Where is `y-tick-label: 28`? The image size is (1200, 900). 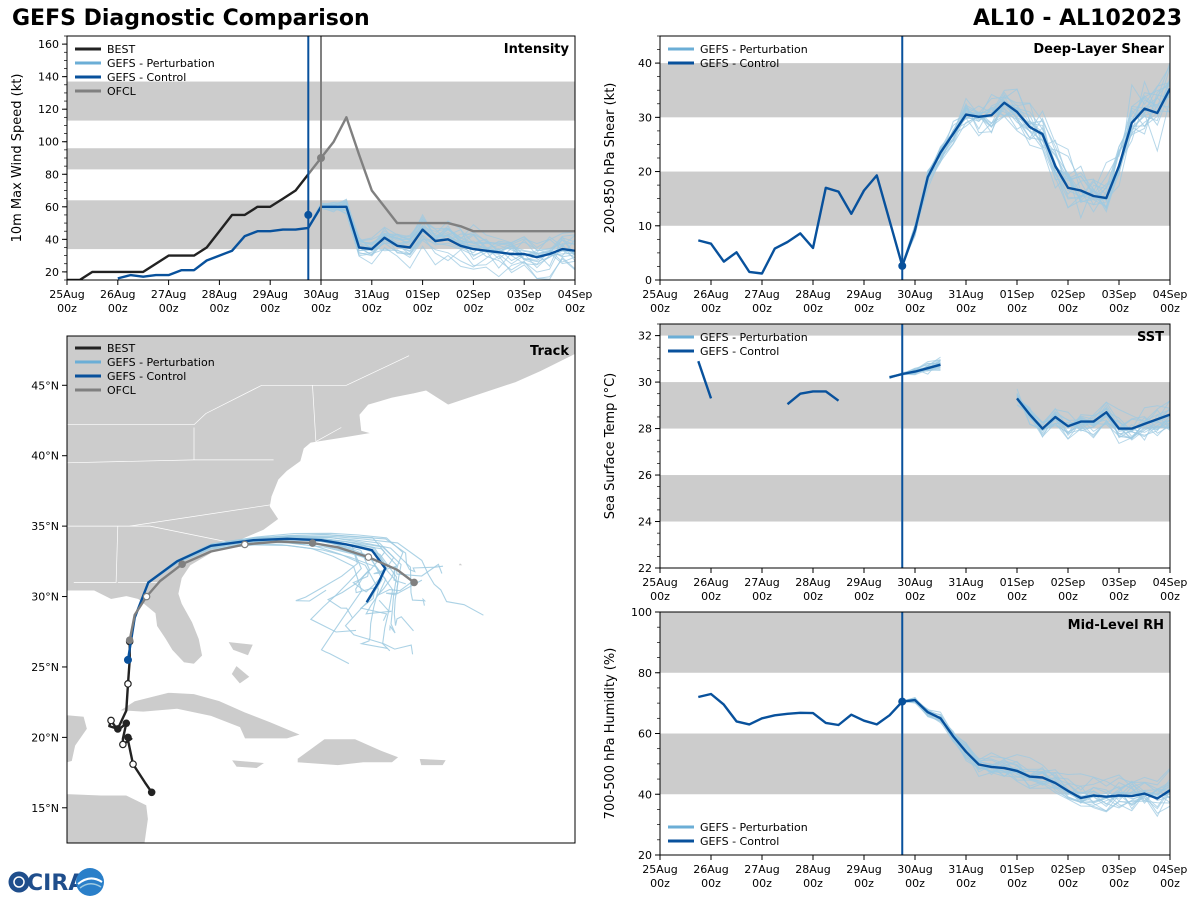 y-tick-label: 28 is located at coordinates (645, 429).